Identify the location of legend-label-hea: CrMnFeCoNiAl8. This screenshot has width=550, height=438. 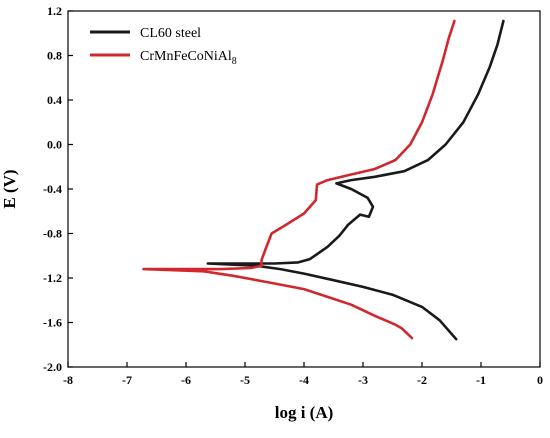
(188, 58).